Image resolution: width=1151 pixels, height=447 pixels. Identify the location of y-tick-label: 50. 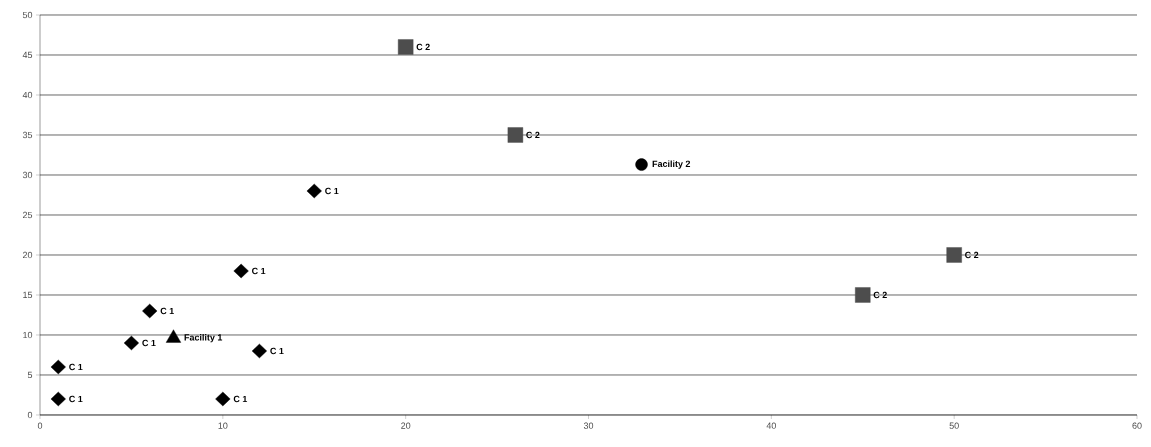
(27, 15).